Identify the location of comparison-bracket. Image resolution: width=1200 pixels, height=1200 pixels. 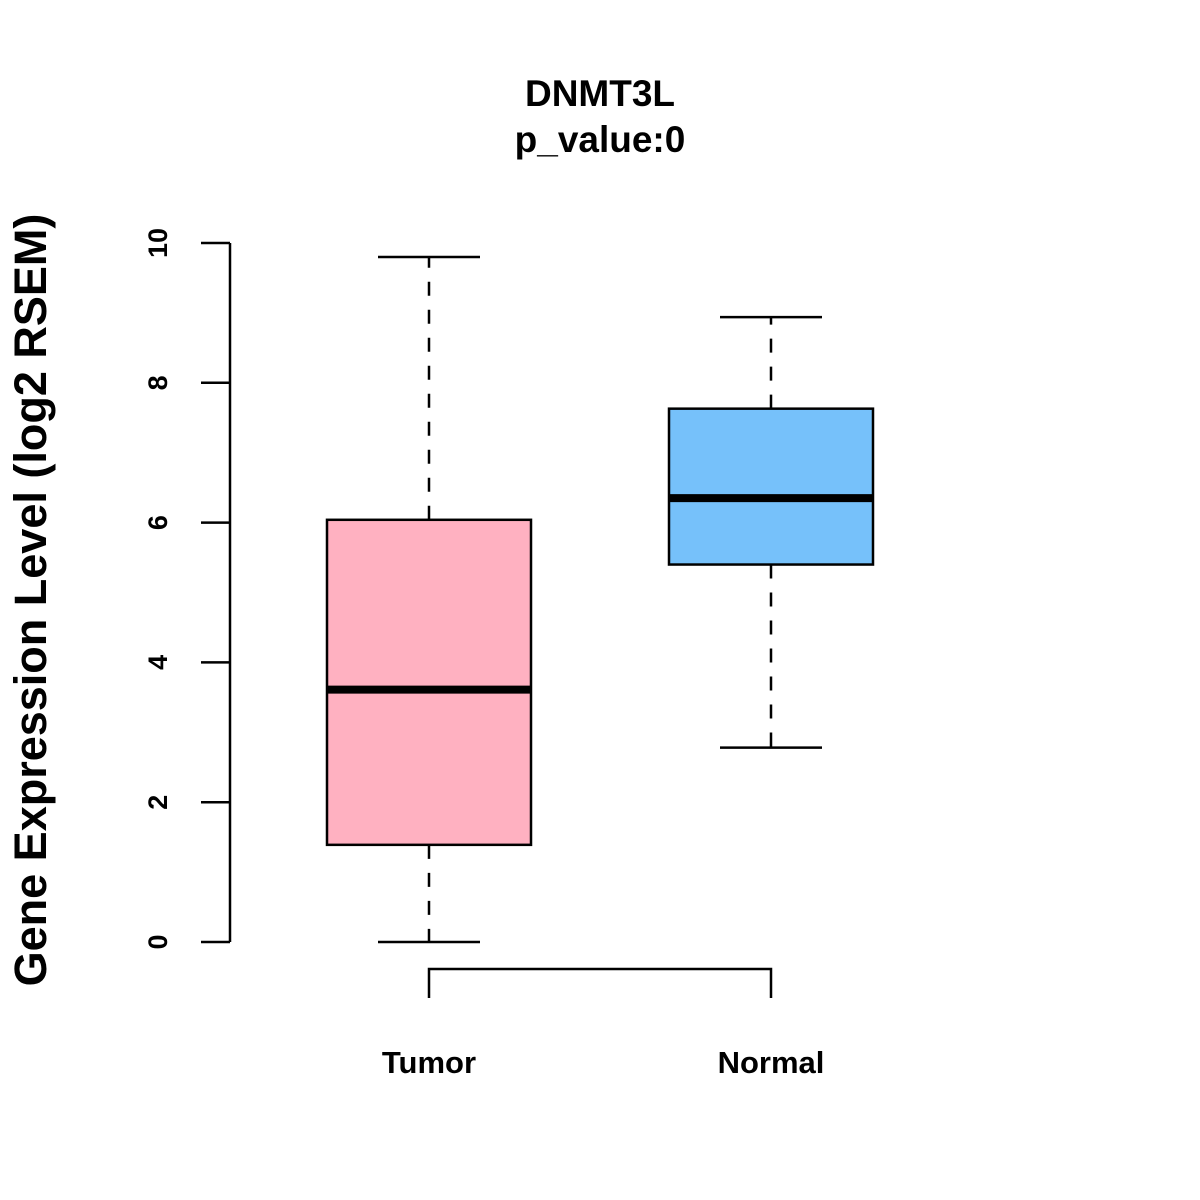
(600, 982).